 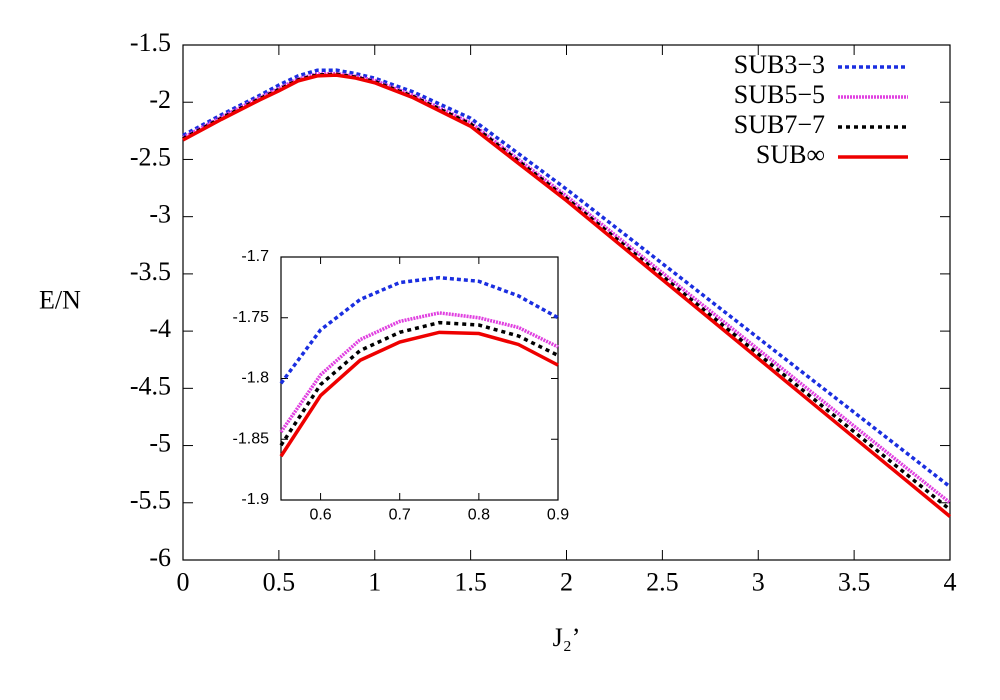 What do you see at coordinates (566, 582) in the screenshot?
I see `x-tick-label: 2` at bounding box center [566, 582].